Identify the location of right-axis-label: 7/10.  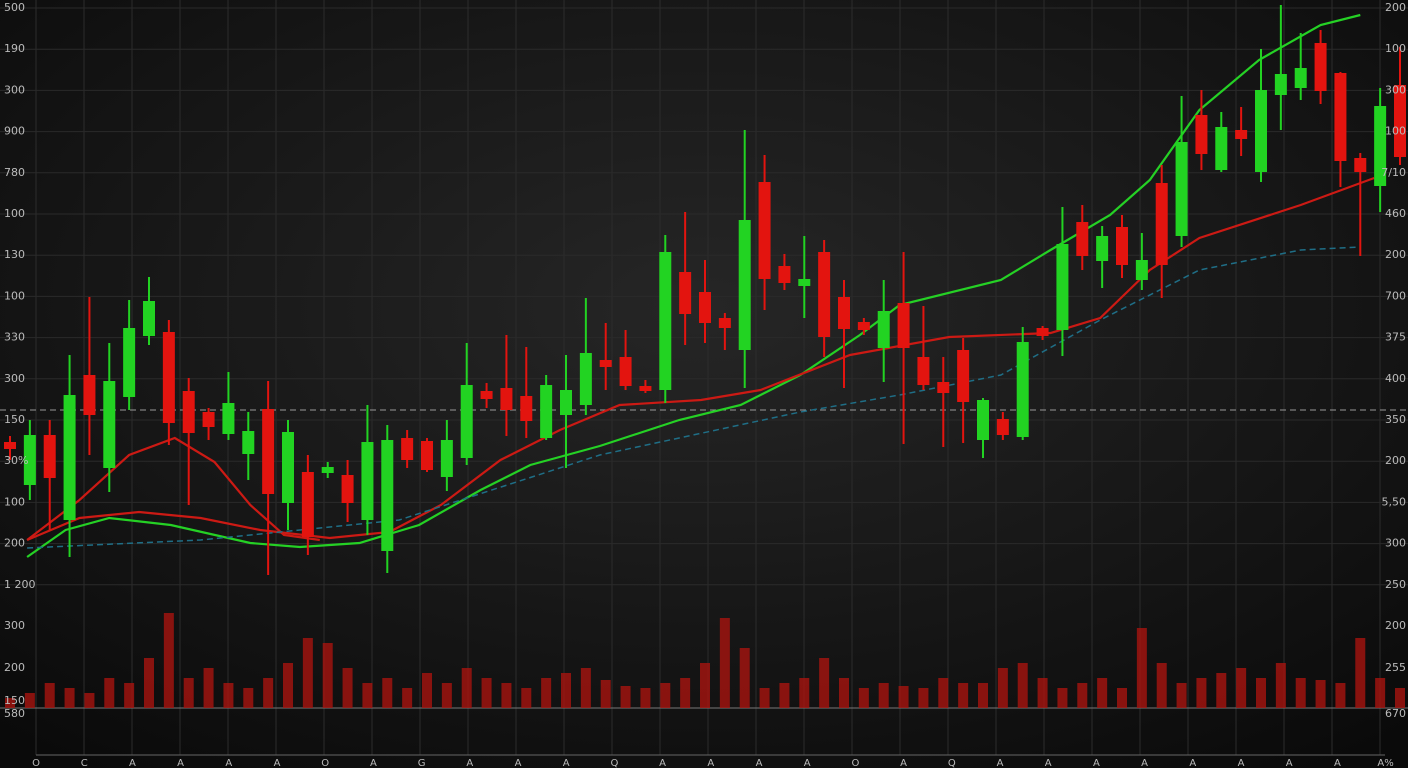
(1393, 172).